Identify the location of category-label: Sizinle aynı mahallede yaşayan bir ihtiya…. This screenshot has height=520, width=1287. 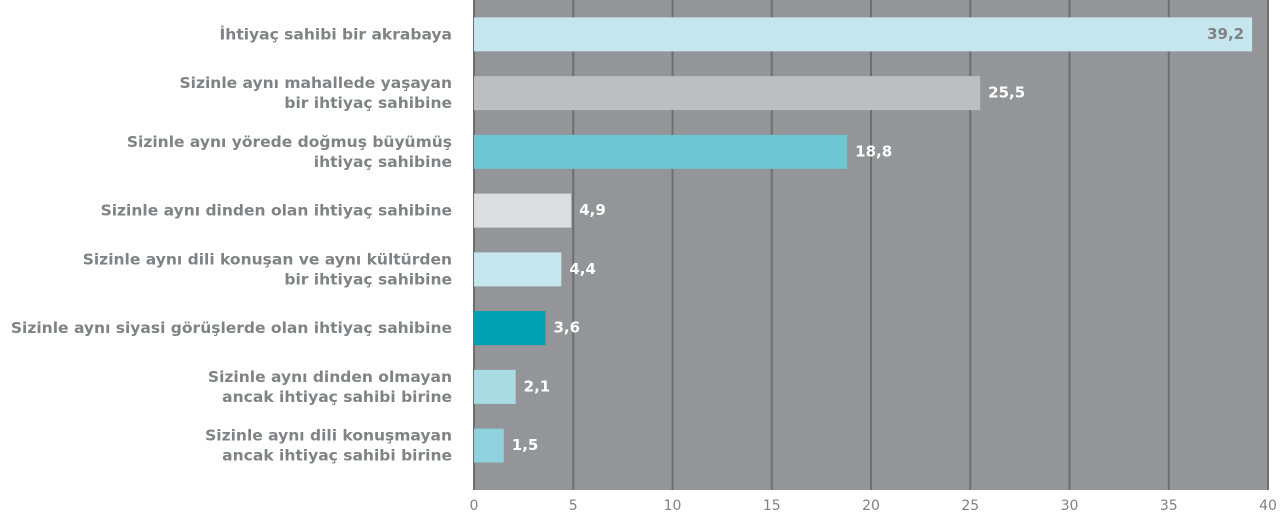
(315, 93).